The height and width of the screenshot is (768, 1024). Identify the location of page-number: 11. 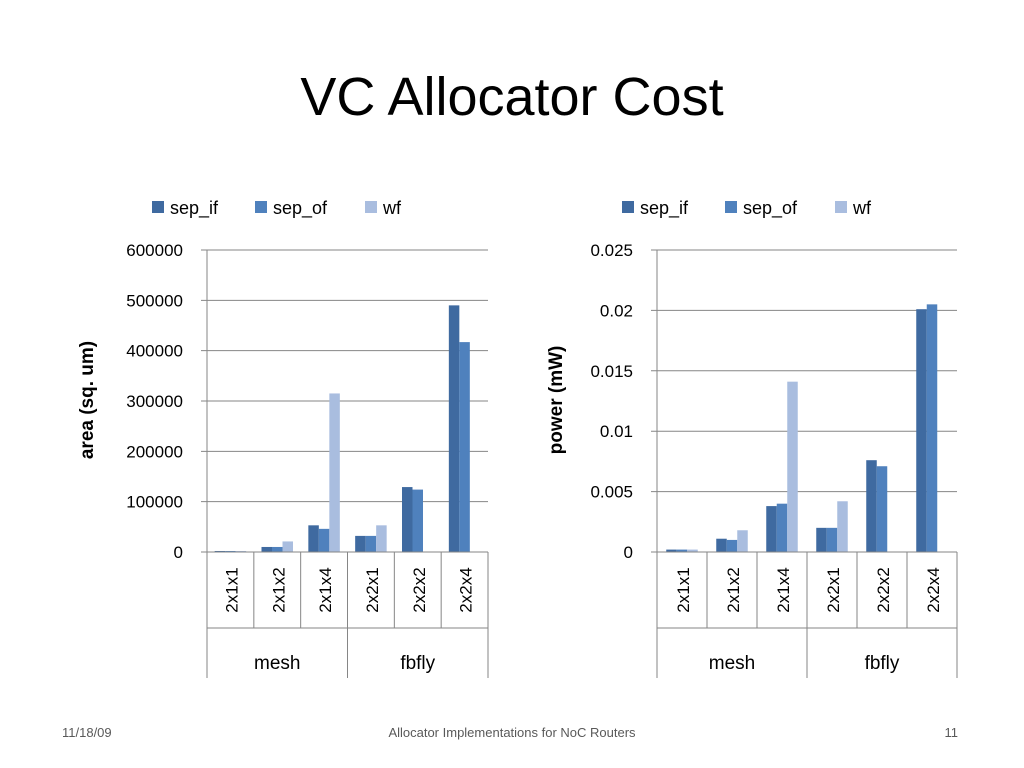
(951, 732).